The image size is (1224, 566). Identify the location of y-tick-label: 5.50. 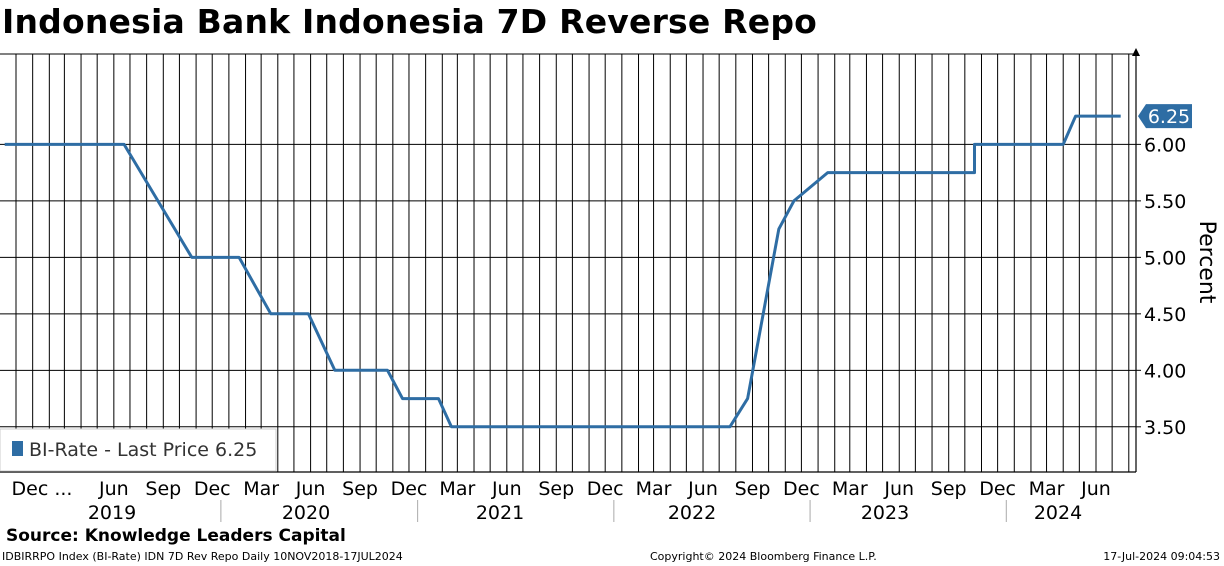
(1165, 202).